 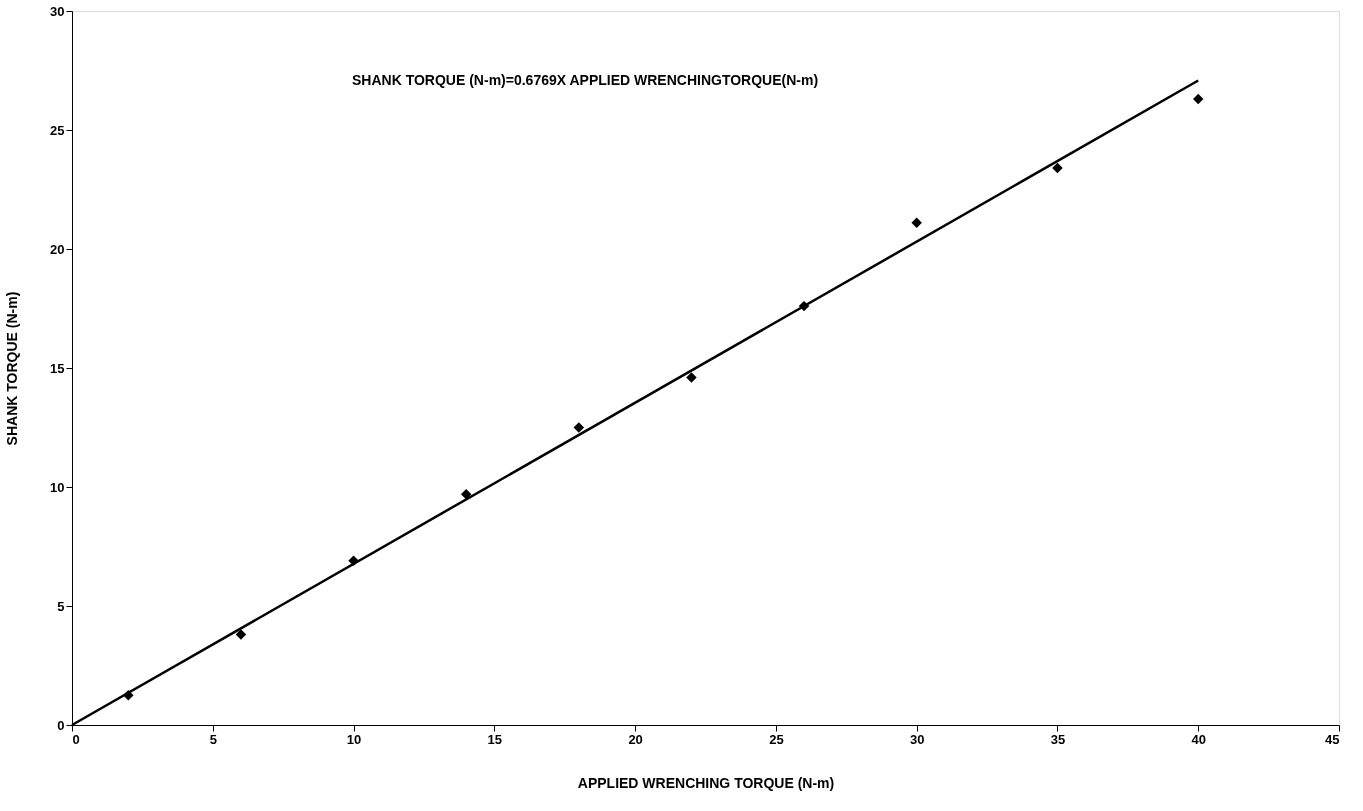 I want to click on y-tick-label: 5, so click(x=61, y=606).